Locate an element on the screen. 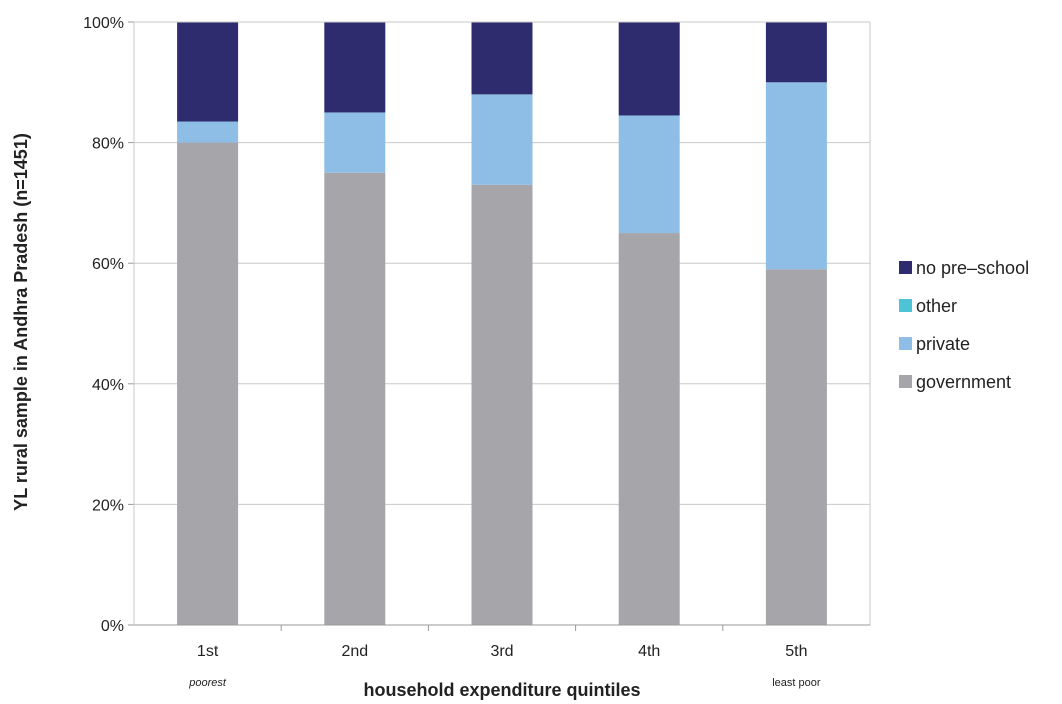  legend-label: private is located at coordinates (943, 344).